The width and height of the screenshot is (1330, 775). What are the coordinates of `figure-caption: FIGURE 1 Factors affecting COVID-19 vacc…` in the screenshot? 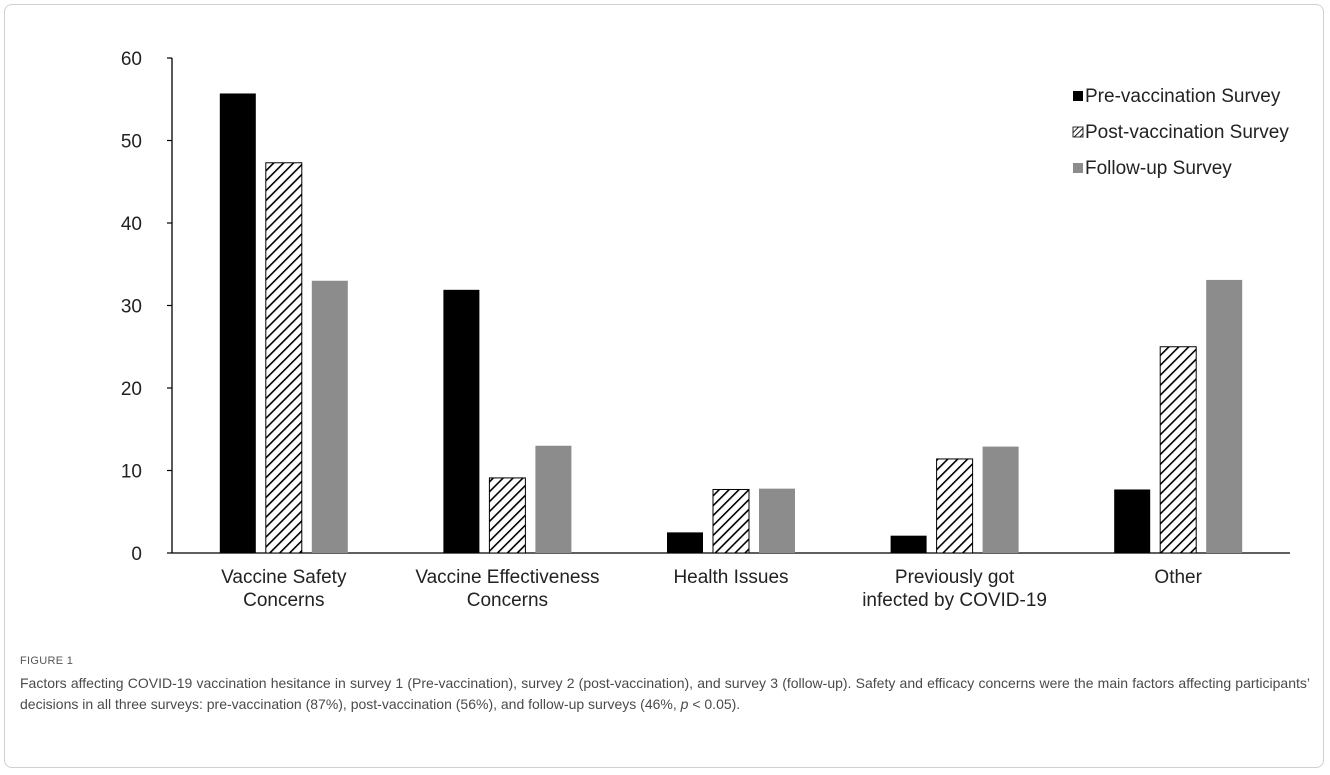 It's located at (665, 685).